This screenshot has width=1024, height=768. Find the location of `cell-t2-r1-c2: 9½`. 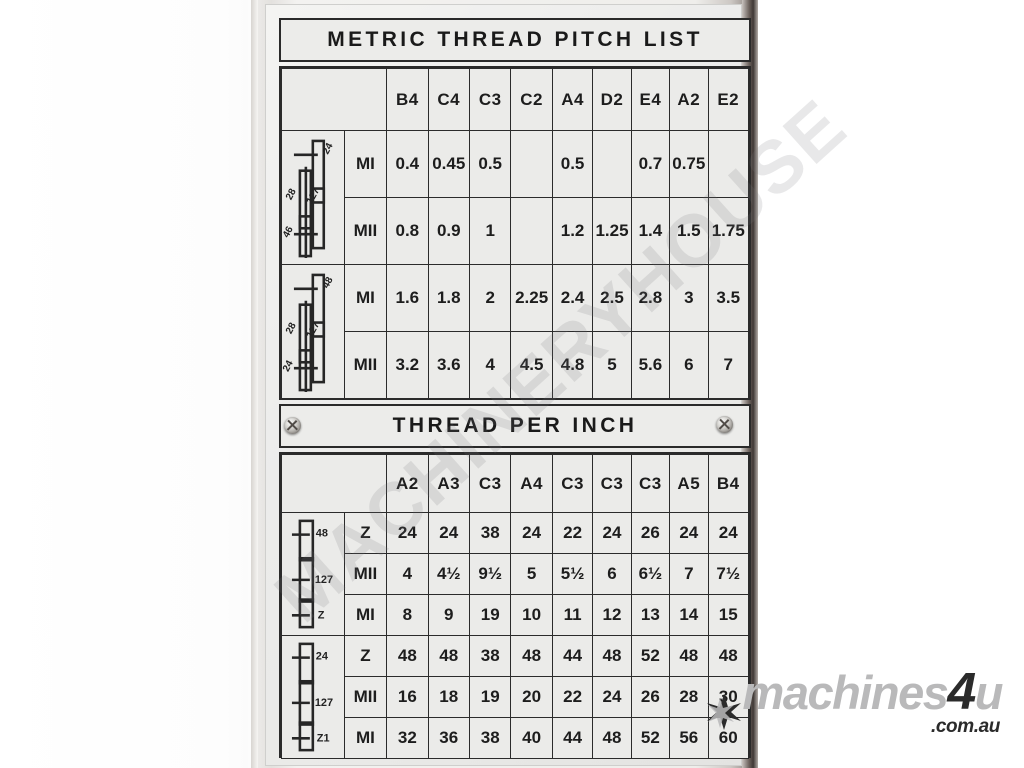

cell-t2-r1-c2: 9½ is located at coordinates (490, 574).